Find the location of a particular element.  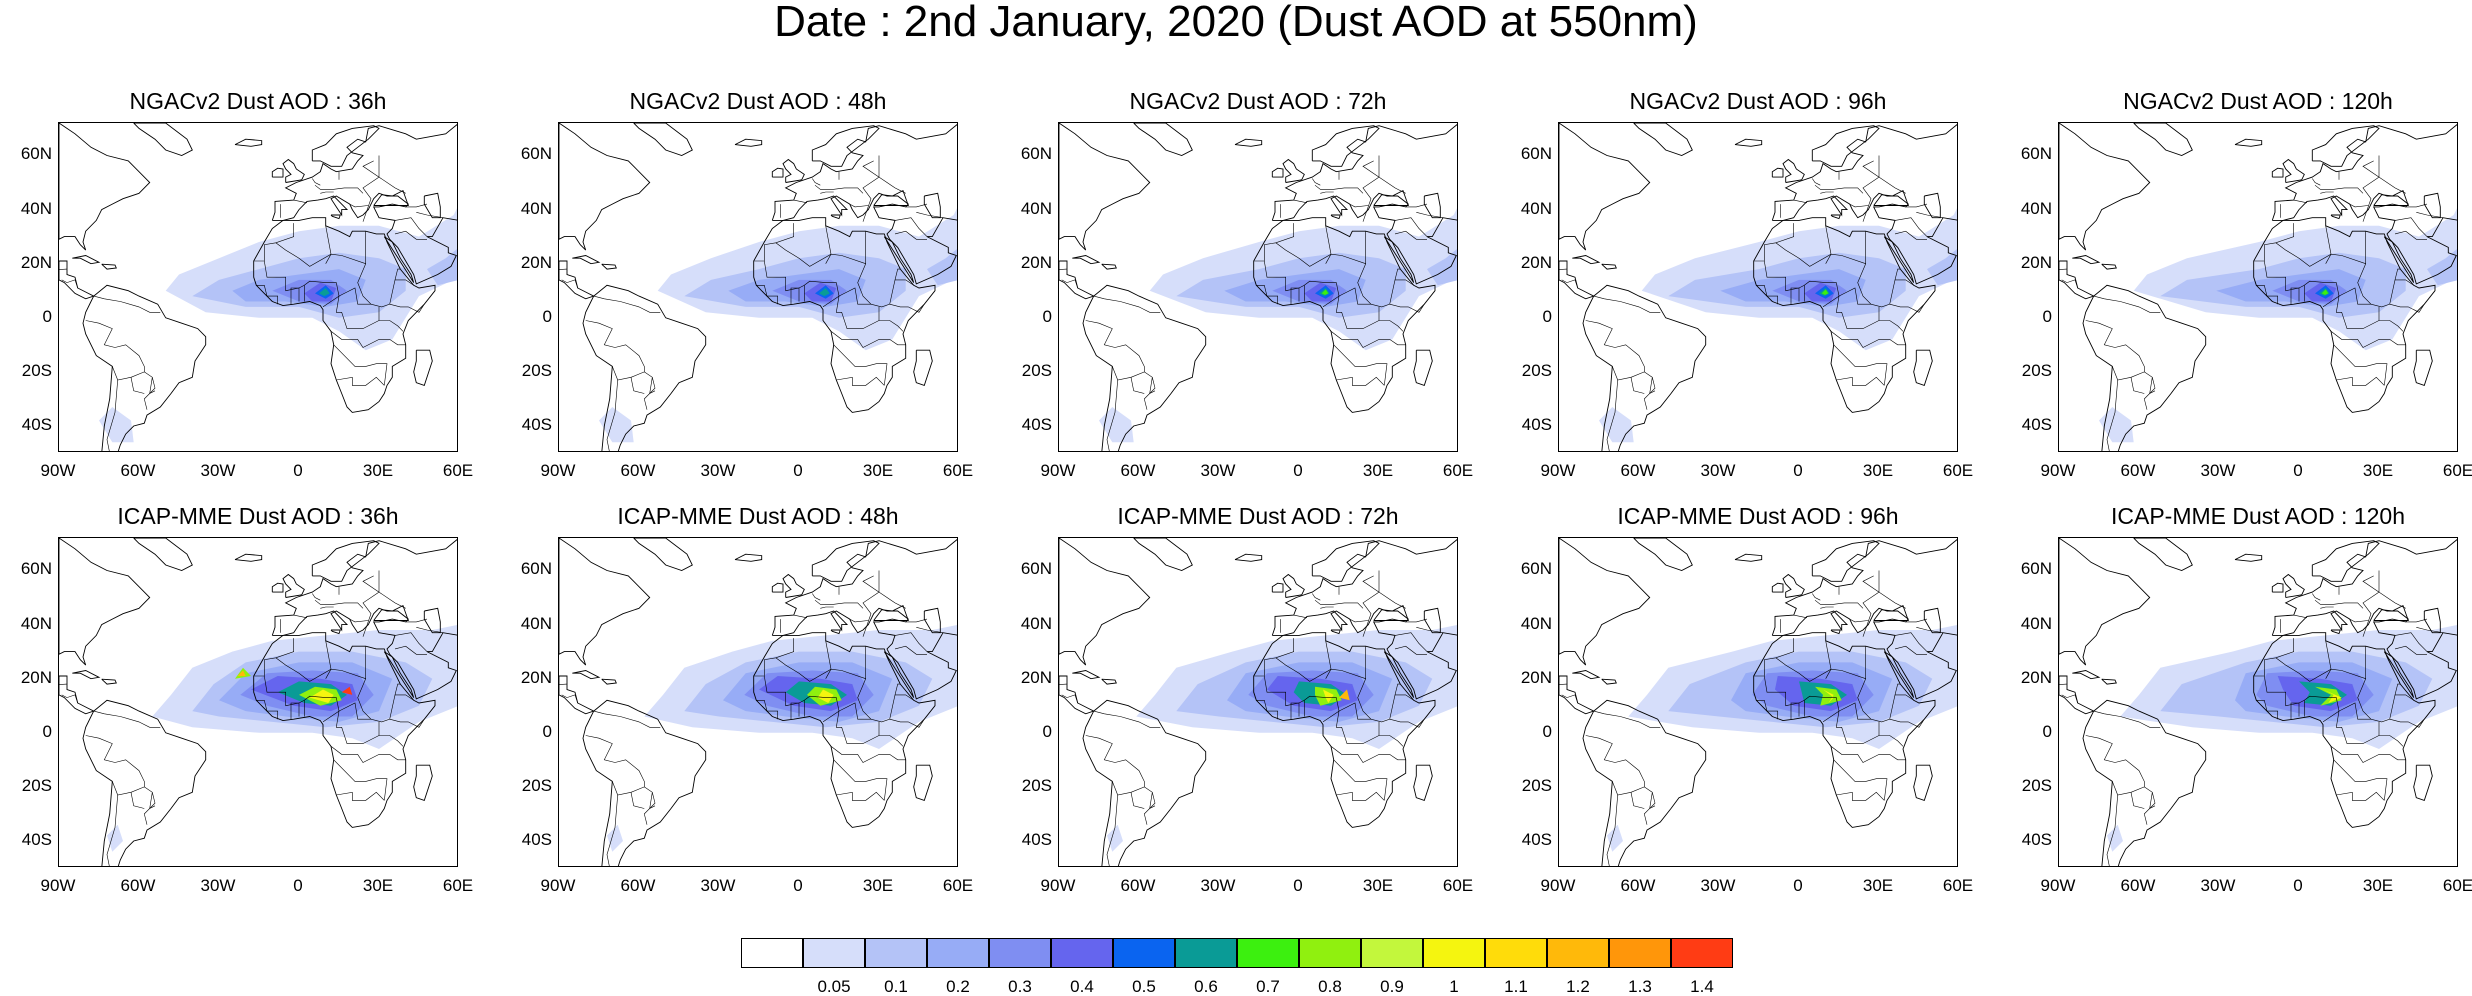

longitude-tick-label: 60W is located at coordinates (1638, 885).